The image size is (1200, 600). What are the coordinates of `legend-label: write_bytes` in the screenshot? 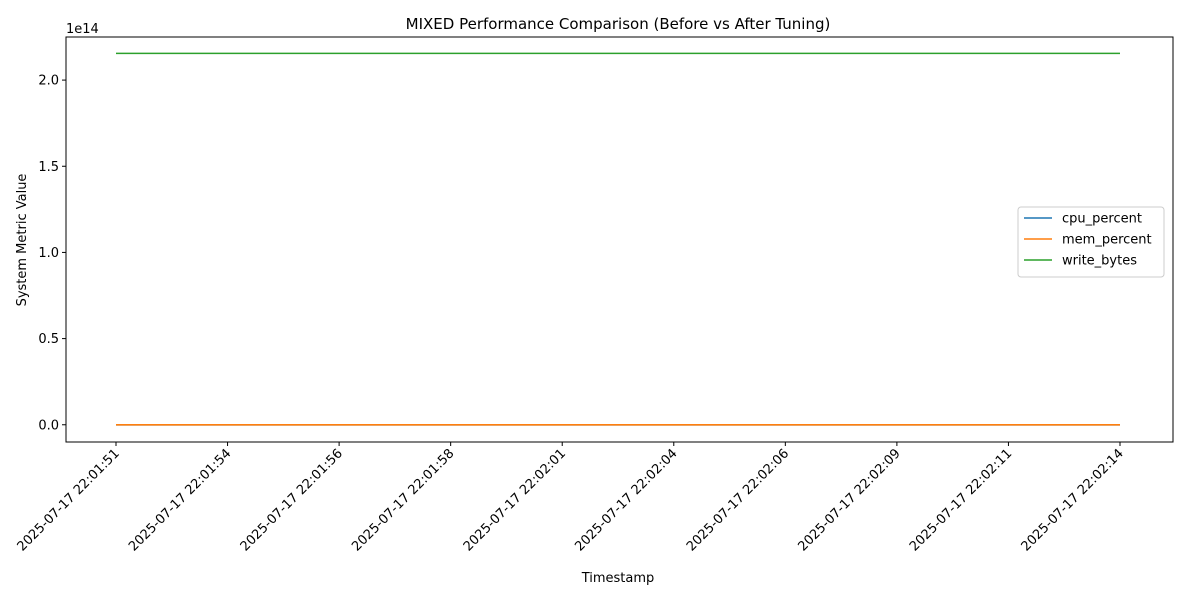 It's located at (1099, 261).